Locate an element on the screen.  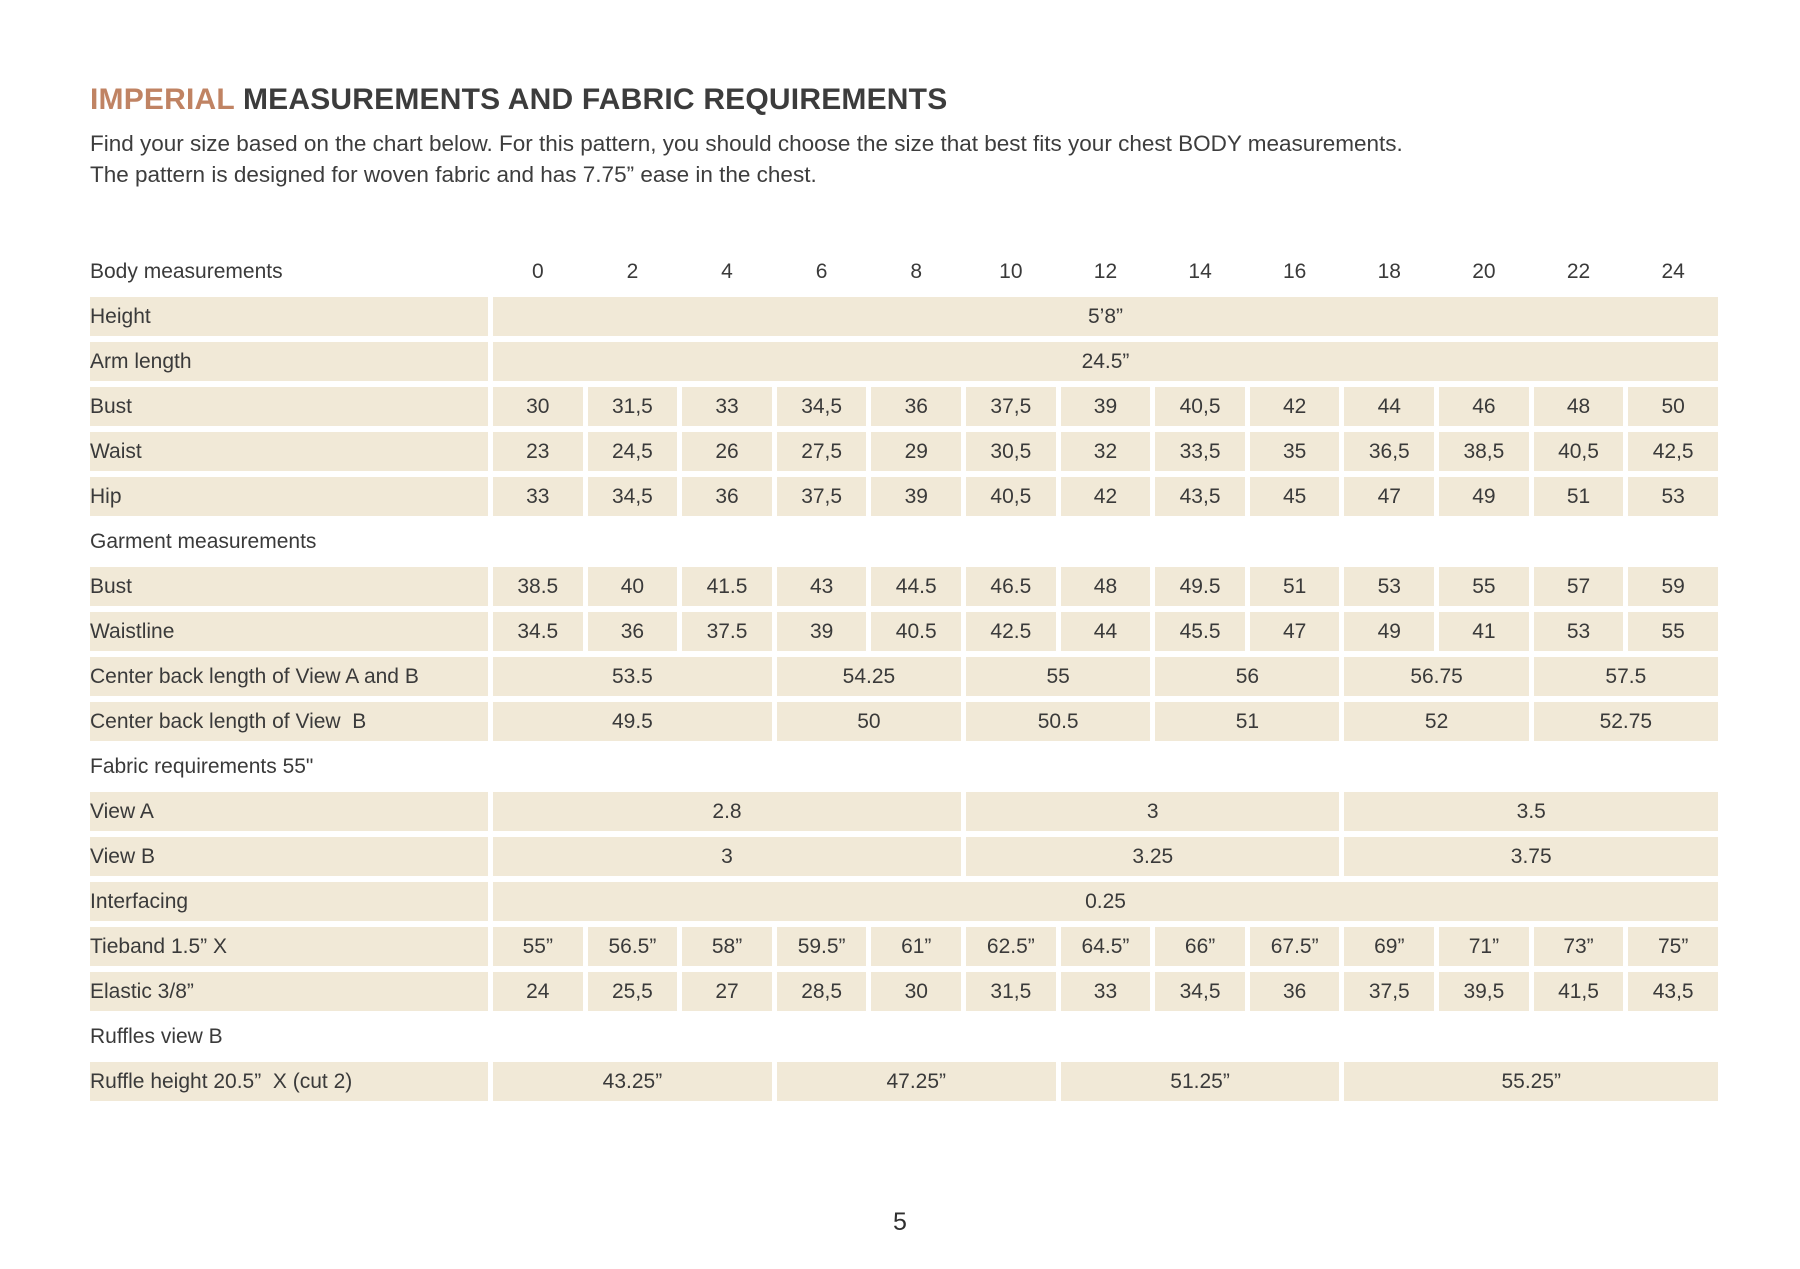
table-row: Height 5’8” is located at coordinates (904, 316).